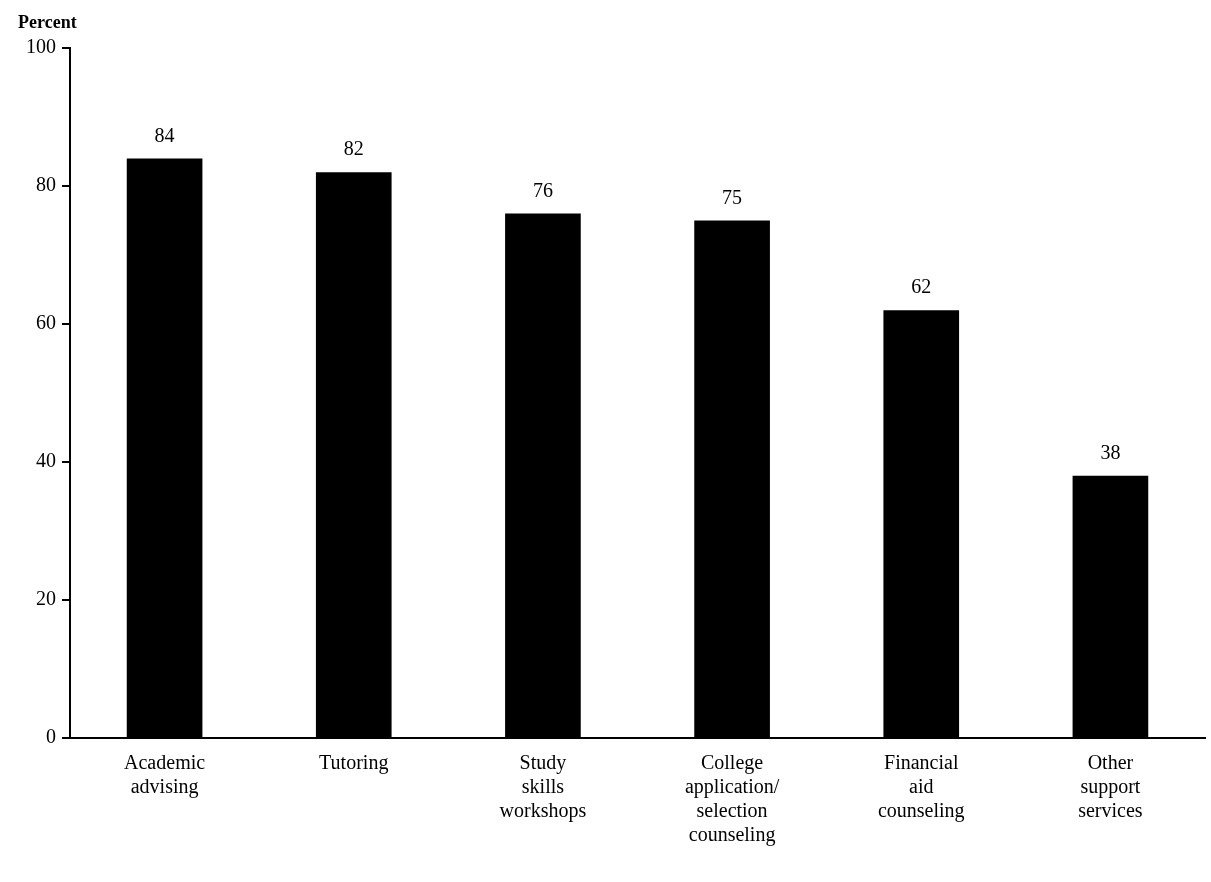 The width and height of the screenshot is (1211, 882). I want to click on x-tick-label: Study skills workshops, so click(543, 787).